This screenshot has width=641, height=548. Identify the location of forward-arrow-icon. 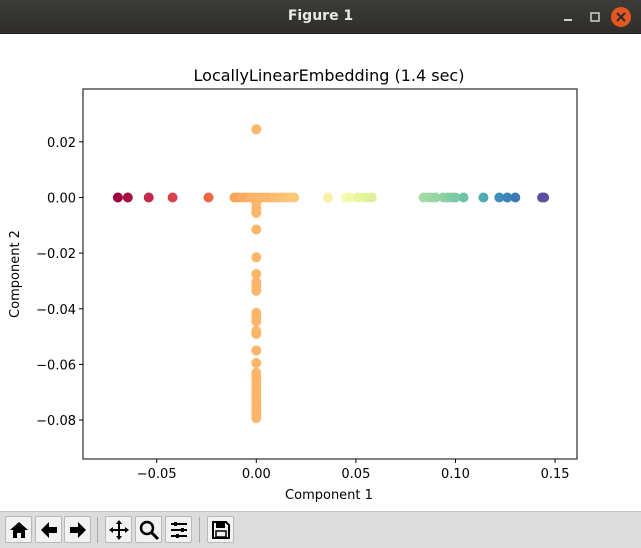
(78, 530).